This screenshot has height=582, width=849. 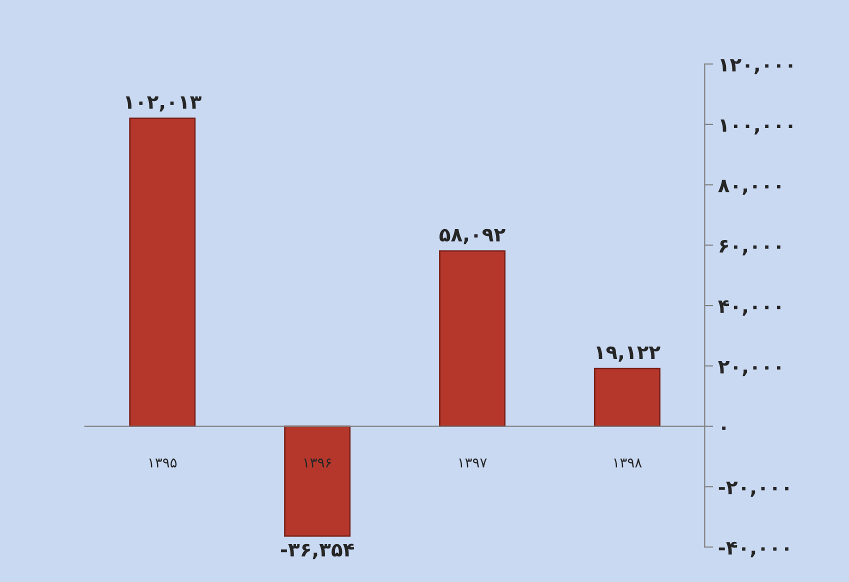 I want to click on y-tick-label: ۱۰۰,۰۰۰, so click(x=756, y=127).